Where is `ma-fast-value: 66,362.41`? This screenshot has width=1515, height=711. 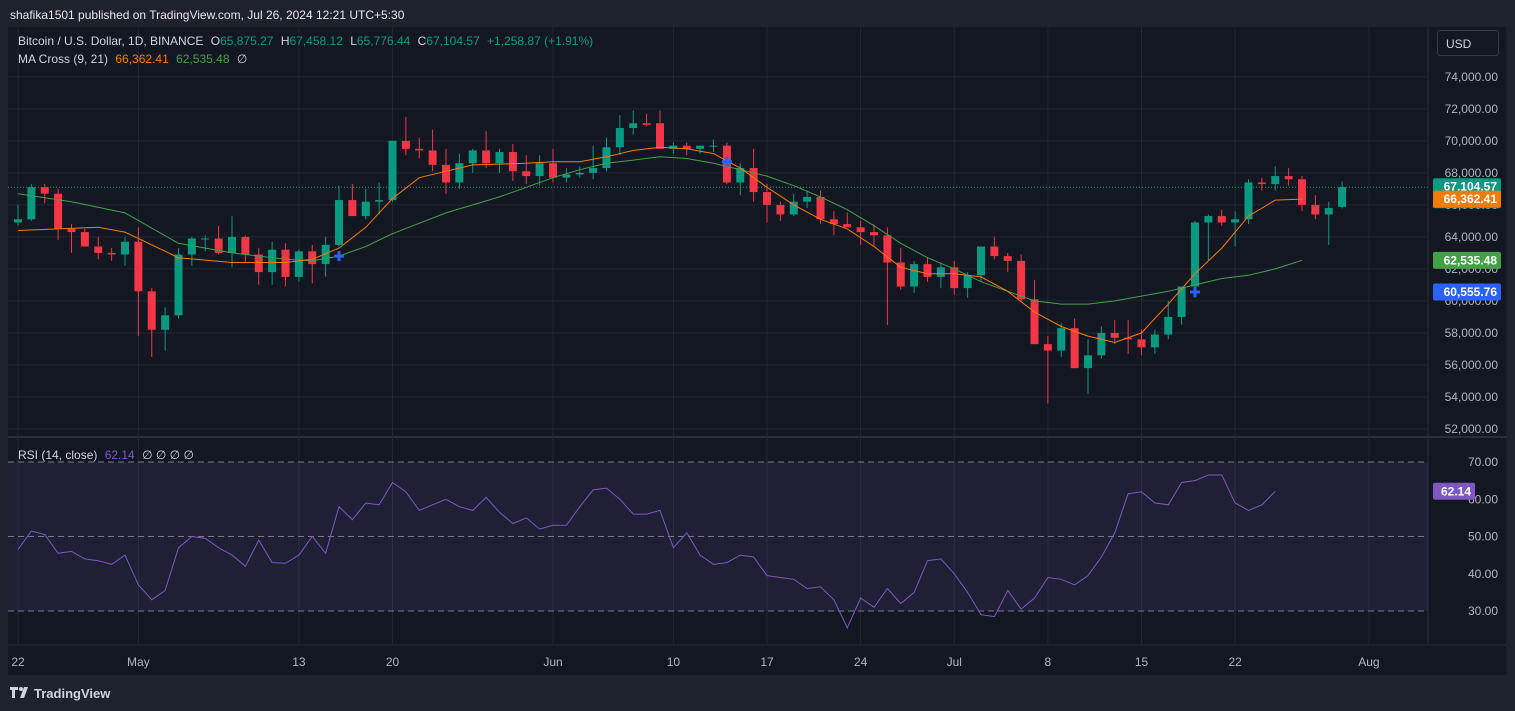 ma-fast-value: 66,362.41 is located at coordinates (142, 59).